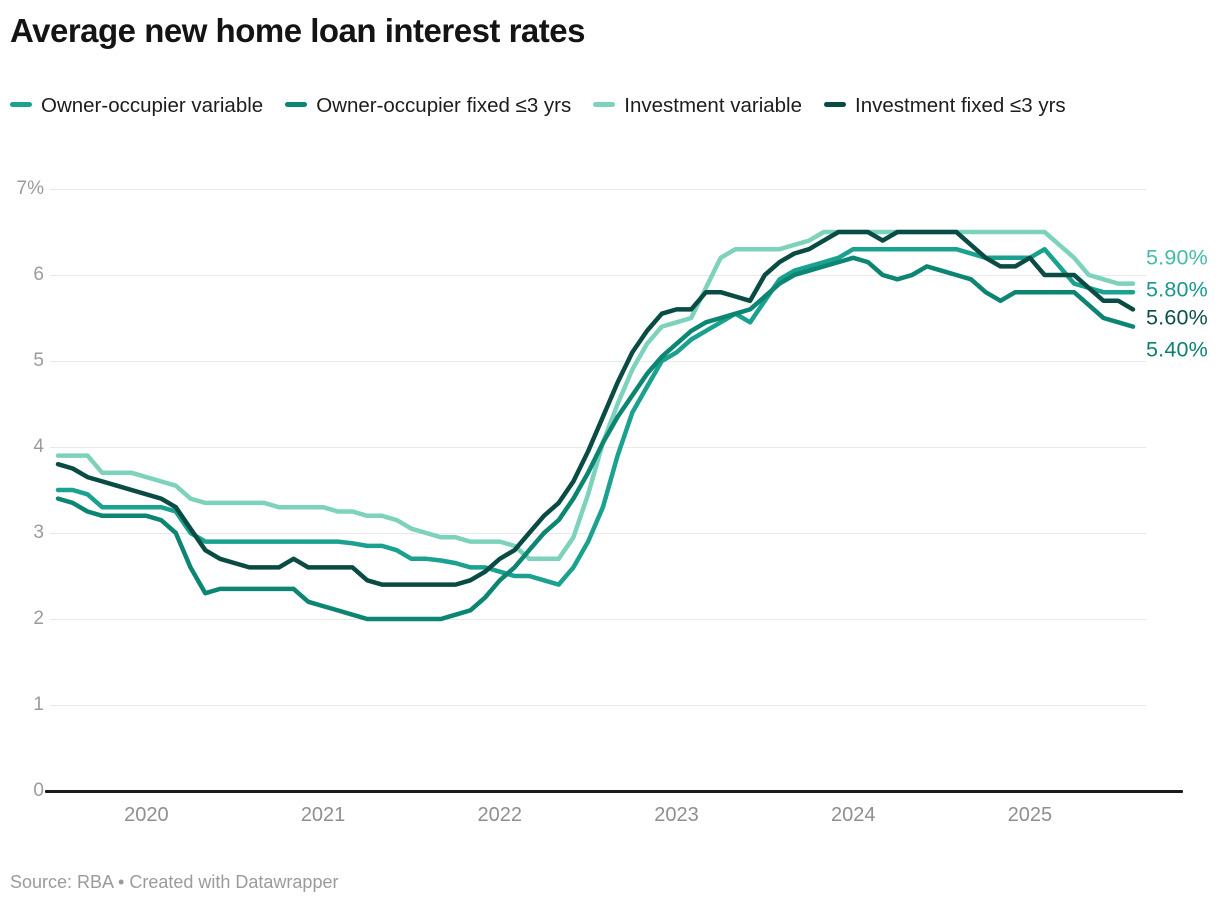  What do you see at coordinates (152, 105) in the screenshot?
I see `legend-label: Owner-occupier variable` at bounding box center [152, 105].